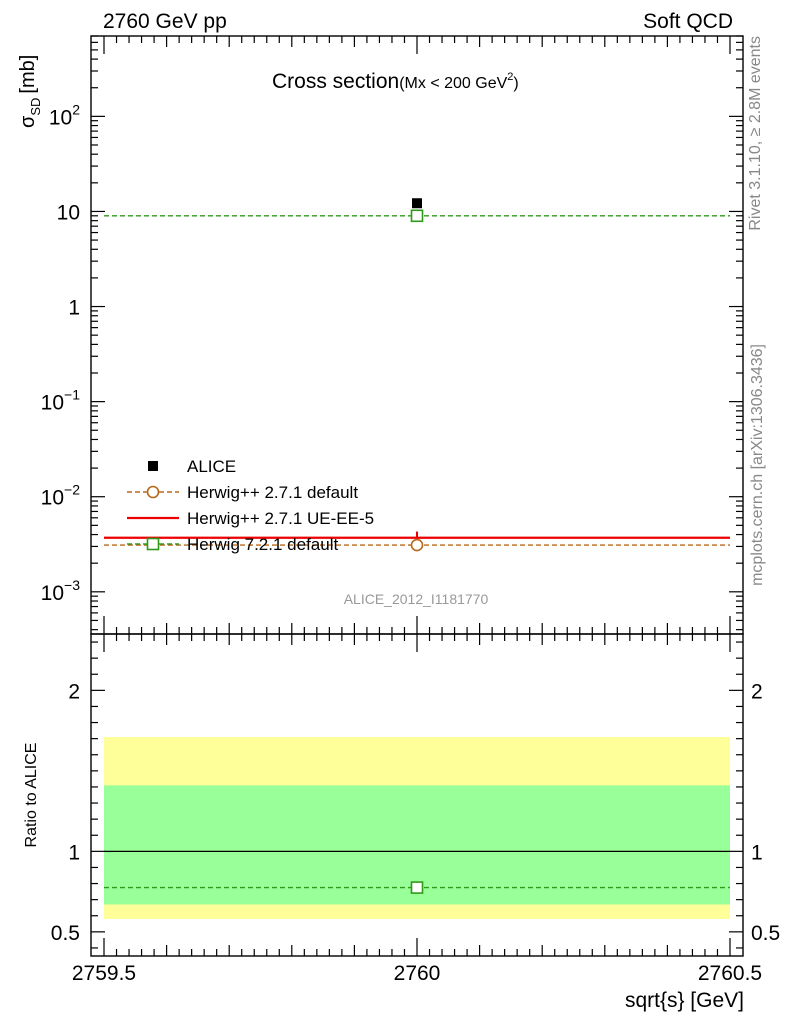 The height and width of the screenshot is (1024, 786). What do you see at coordinates (65, 933) in the screenshot?
I see `ratio-y-tick-label: 0.5` at bounding box center [65, 933].